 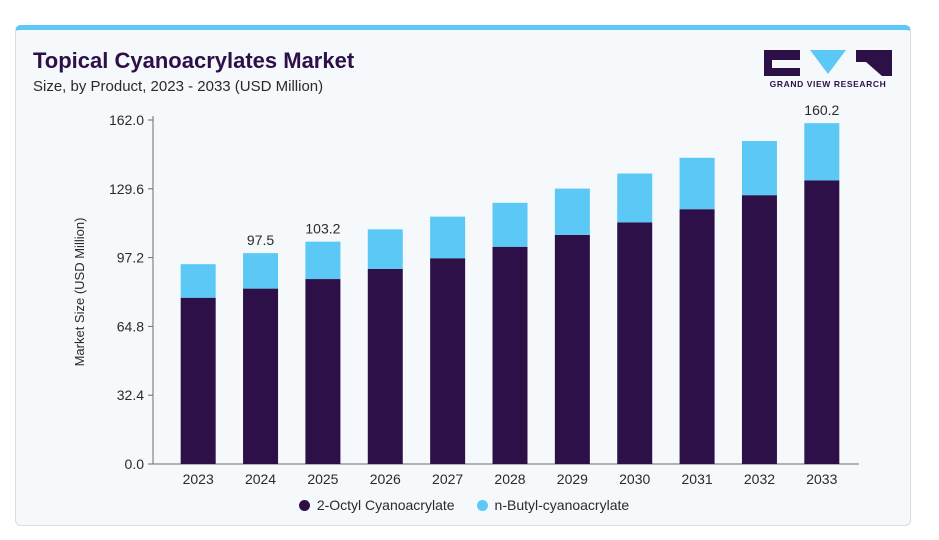 What do you see at coordinates (697, 479) in the screenshot?
I see `x-tick-label: 2031` at bounding box center [697, 479].